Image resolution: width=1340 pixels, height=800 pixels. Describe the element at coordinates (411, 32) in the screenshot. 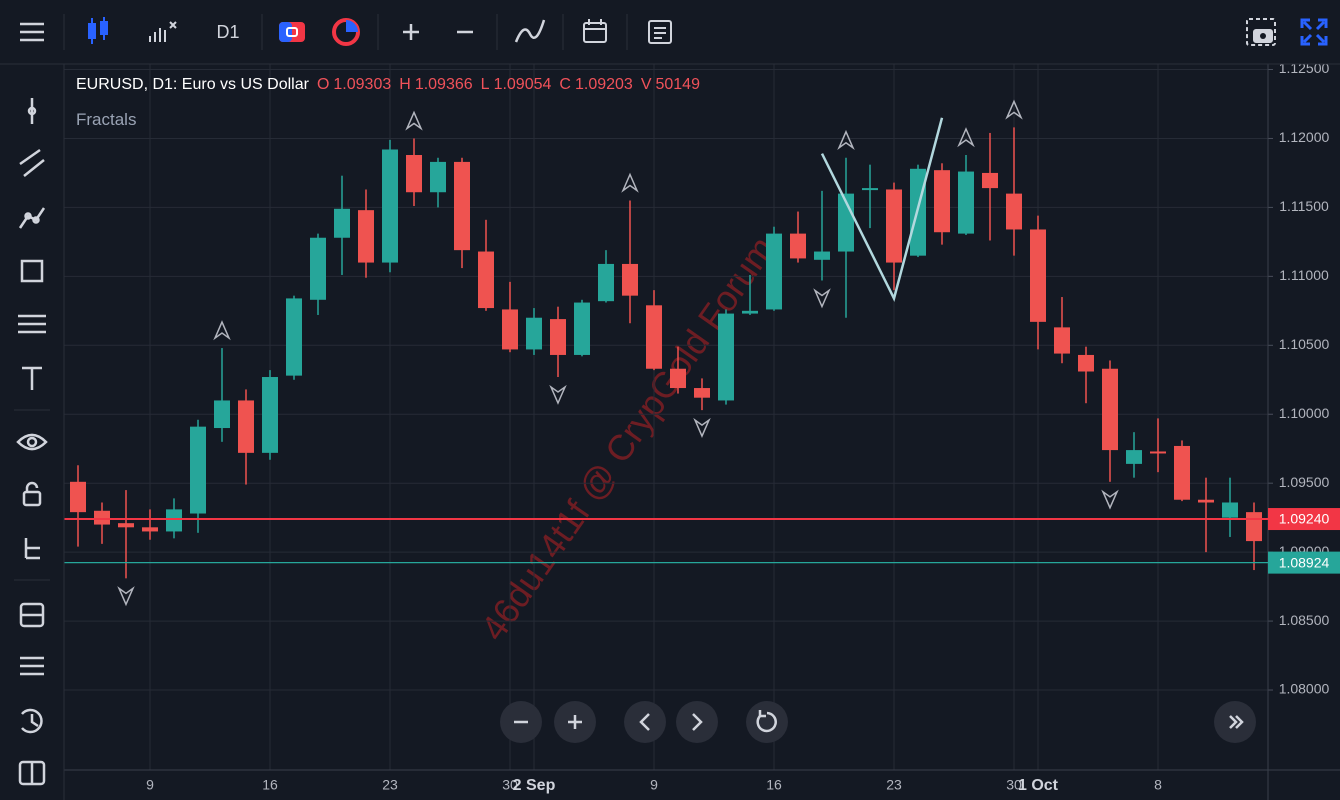

I see `zoom-in-button` at that location.